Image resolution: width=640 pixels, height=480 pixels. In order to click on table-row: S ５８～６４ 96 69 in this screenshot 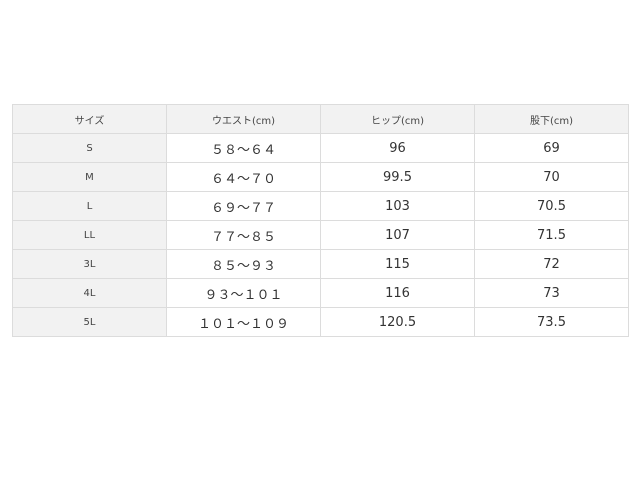, I will do `click(320, 148)`.